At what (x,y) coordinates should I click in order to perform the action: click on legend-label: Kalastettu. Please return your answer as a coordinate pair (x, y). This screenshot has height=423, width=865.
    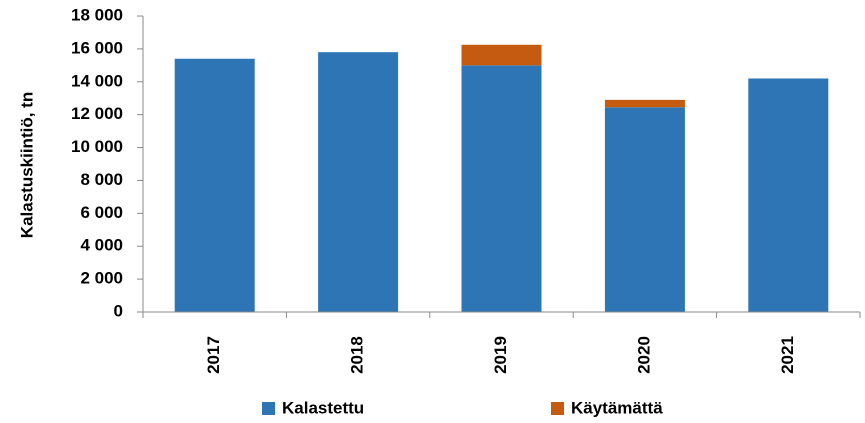
    Looking at the image, I should click on (323, 407).